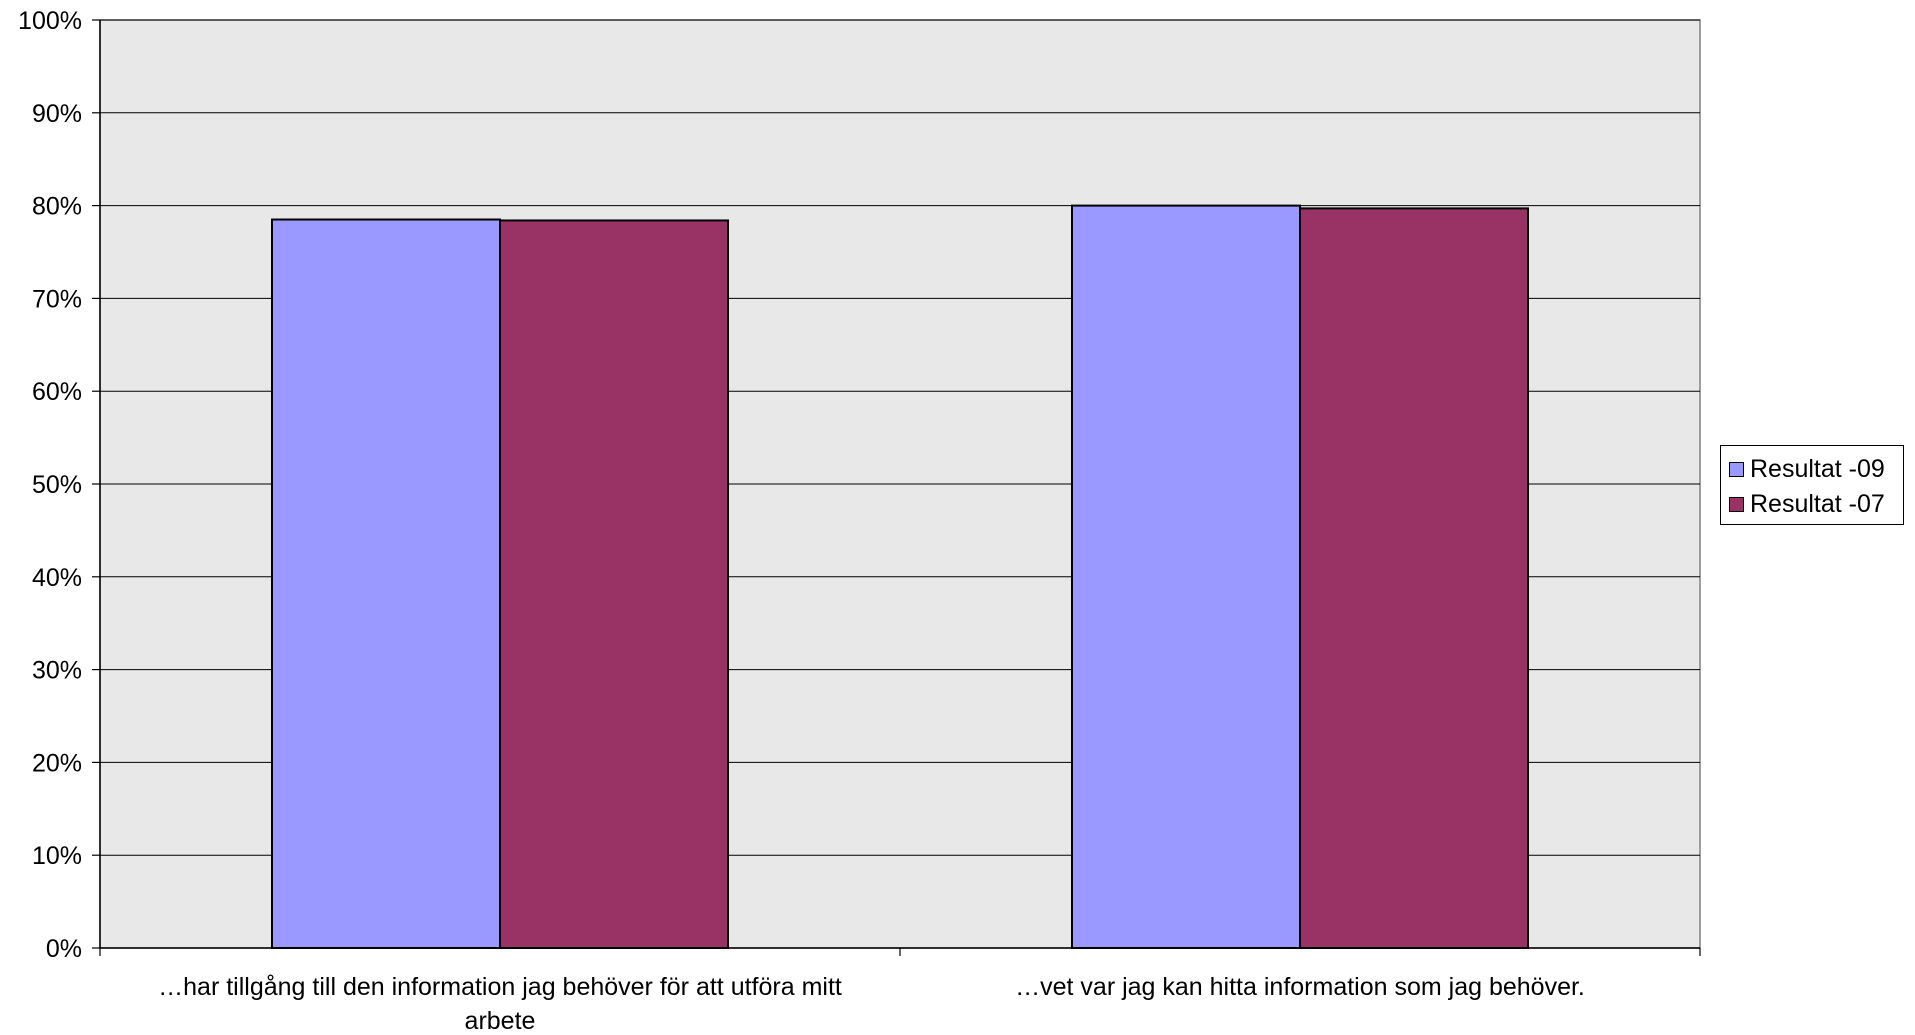 The width and height of the screenshot is (1915, 1035). I want to click on chart-legend: Resultat -09 Resultat -07, so click(1812, 485).